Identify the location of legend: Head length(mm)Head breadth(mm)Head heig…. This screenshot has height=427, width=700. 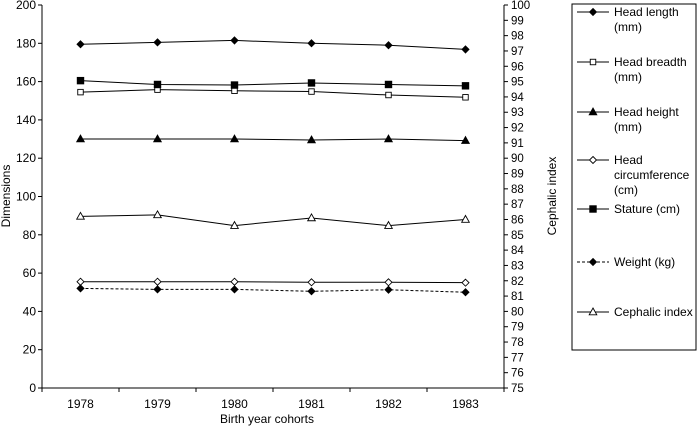
(634, 177).